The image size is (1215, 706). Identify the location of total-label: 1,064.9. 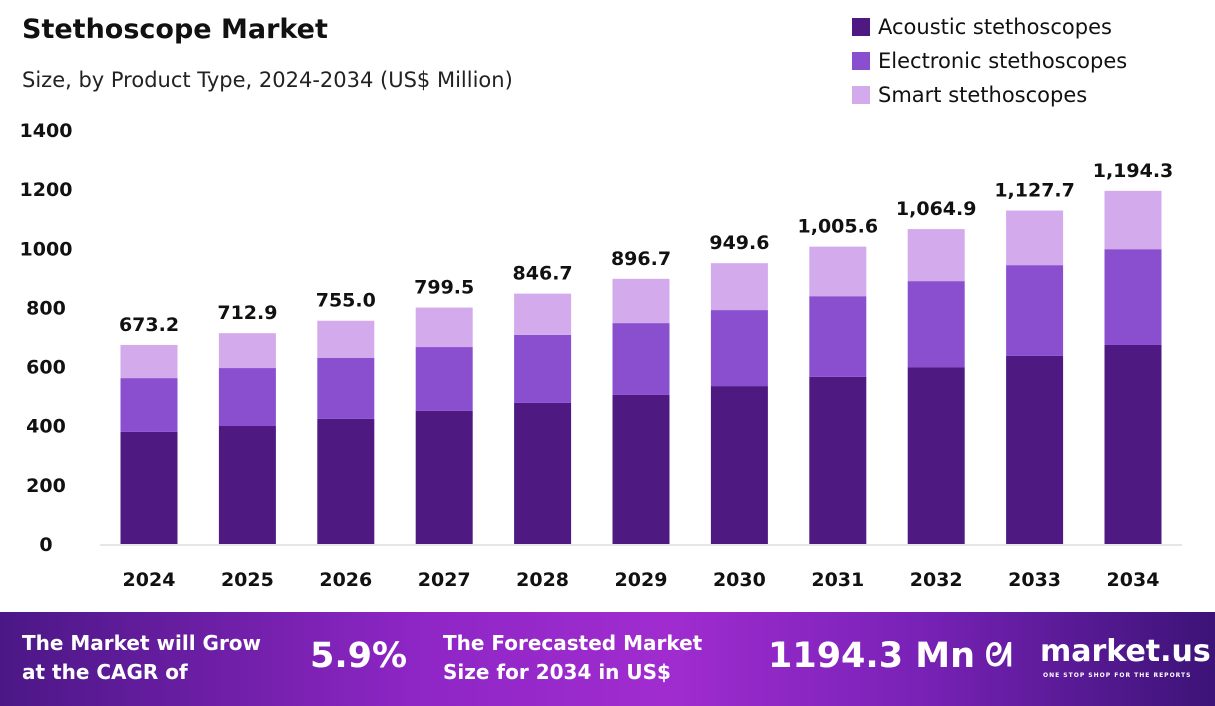
(936, 209).